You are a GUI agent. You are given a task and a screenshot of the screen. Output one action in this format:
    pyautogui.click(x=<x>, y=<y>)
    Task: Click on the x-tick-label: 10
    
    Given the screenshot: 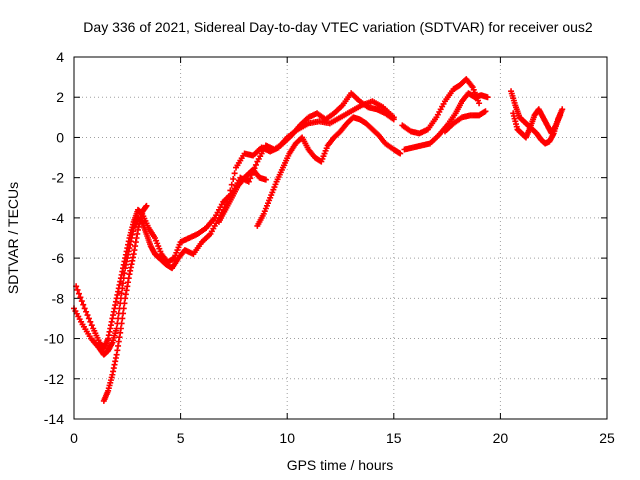 What is the action you would take?
    pyautogui.click(x=287, y=438)
    